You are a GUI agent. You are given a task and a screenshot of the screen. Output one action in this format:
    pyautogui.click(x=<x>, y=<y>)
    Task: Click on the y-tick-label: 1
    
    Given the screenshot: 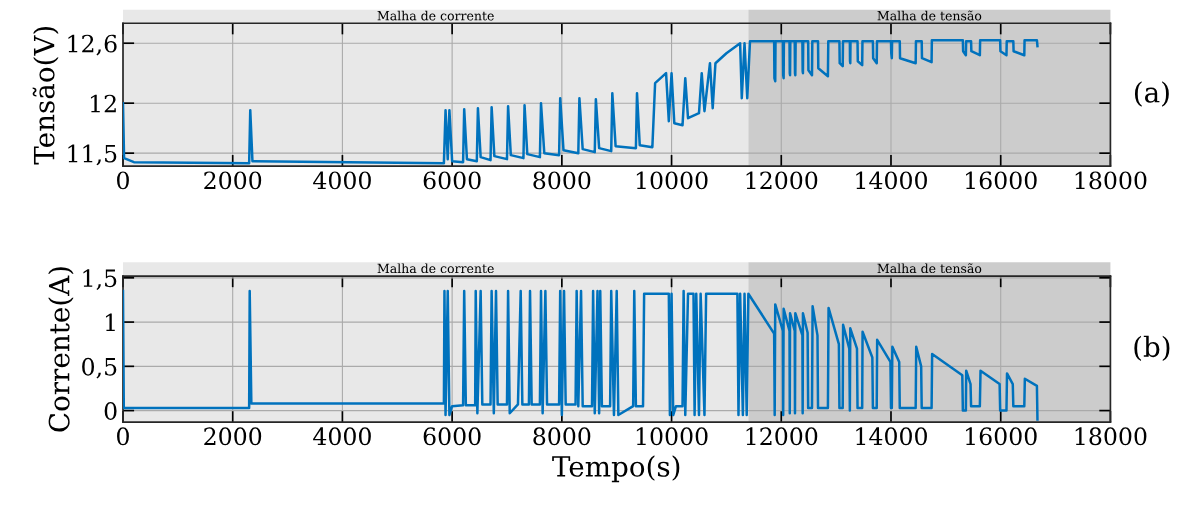 What is the action you would take?
    pyautogui.click(x=110, y=322)
    